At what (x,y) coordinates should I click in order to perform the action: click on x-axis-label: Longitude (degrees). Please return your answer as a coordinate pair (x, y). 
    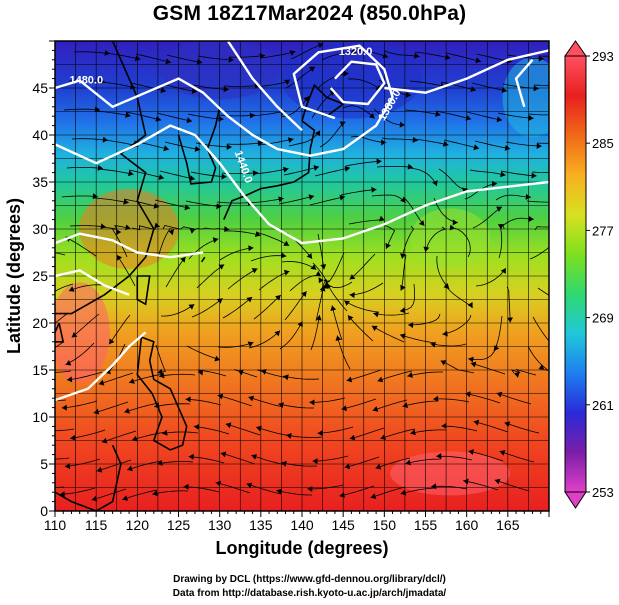
    Looking at the image, I should click on (301, 548).